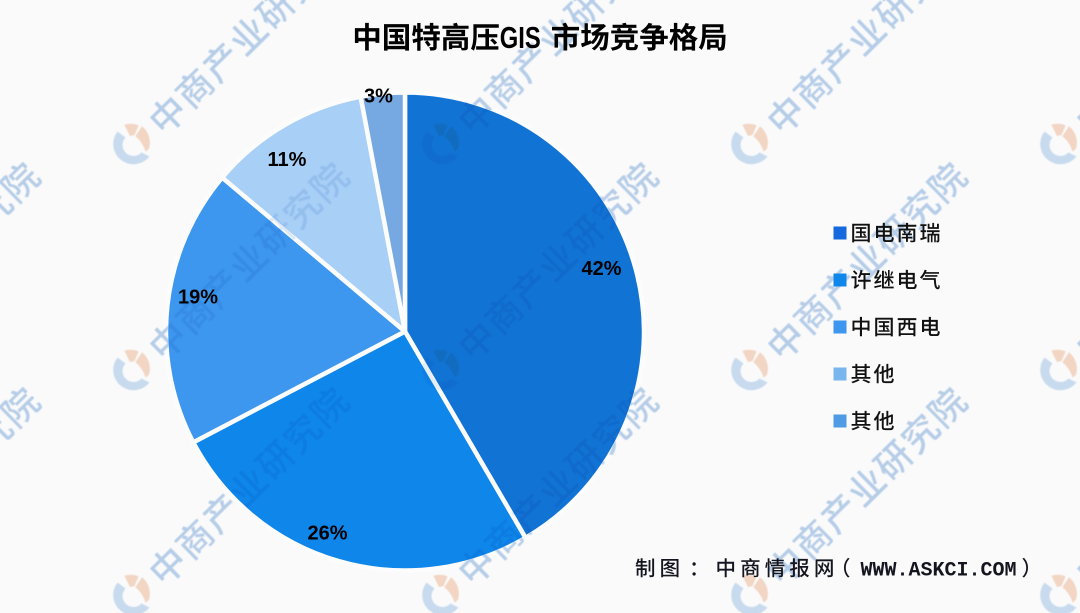 This screenshot has height=613, width=1080. I want to click on svg-text: 11%, so click(287, 160).